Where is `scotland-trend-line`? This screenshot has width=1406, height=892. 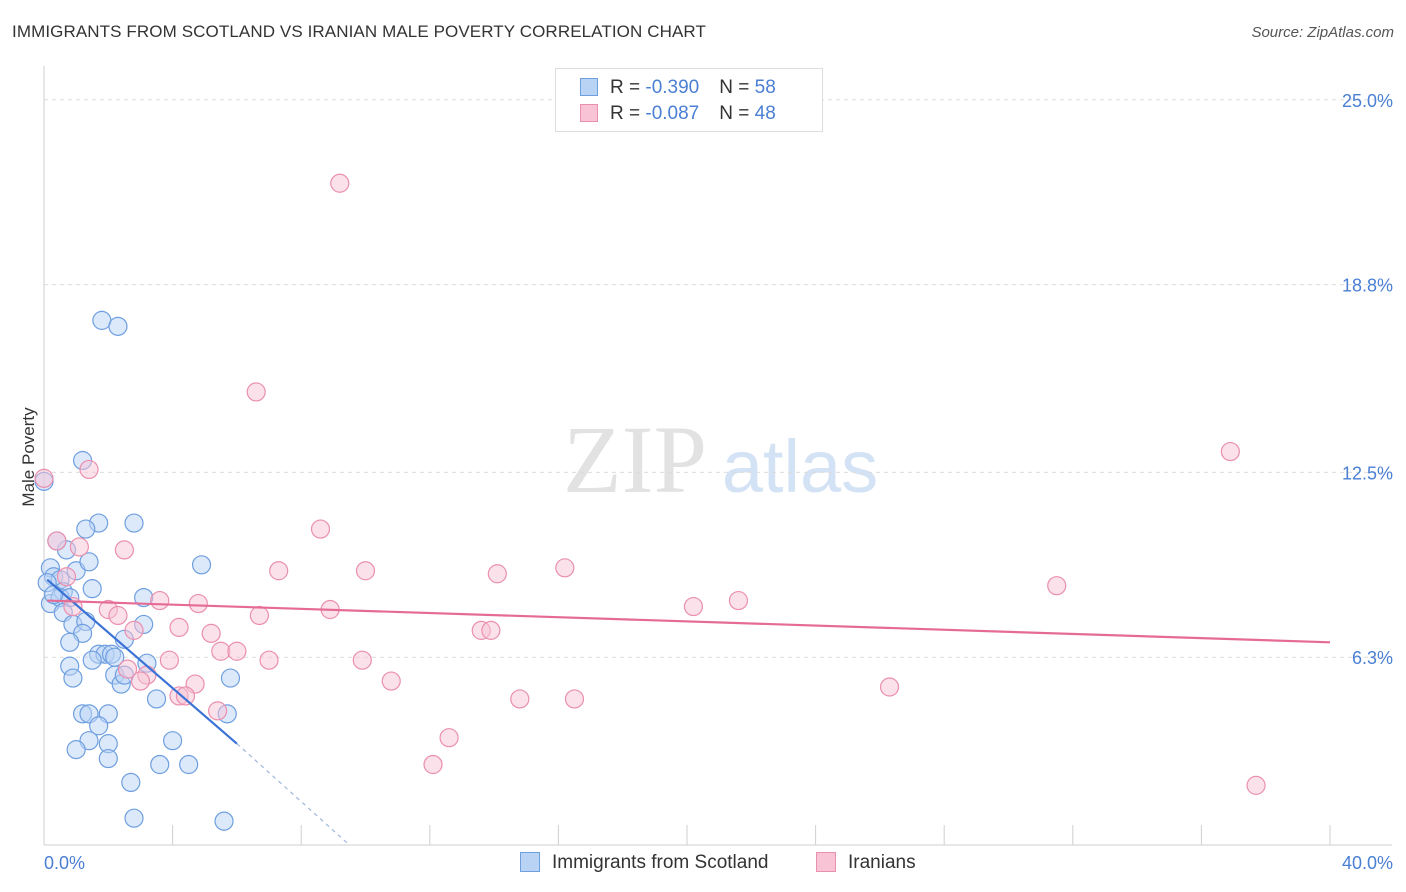
scotland-trend-line is located at coordinates (142, 661).